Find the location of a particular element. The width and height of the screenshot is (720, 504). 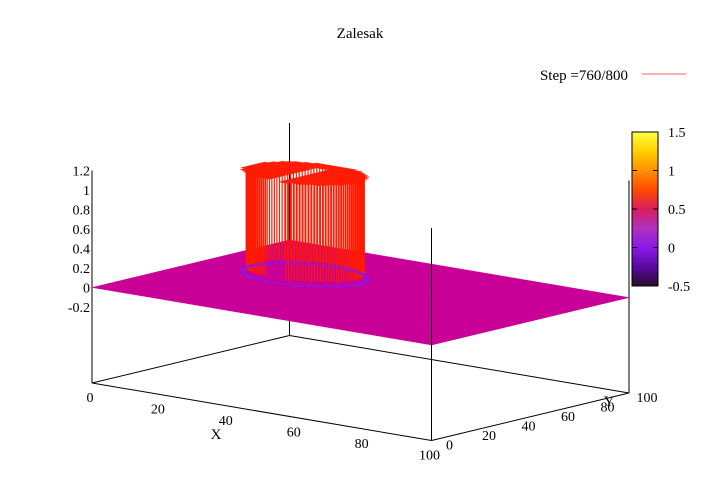

x-tick-label: 40 is located at coordinates (226, 421).